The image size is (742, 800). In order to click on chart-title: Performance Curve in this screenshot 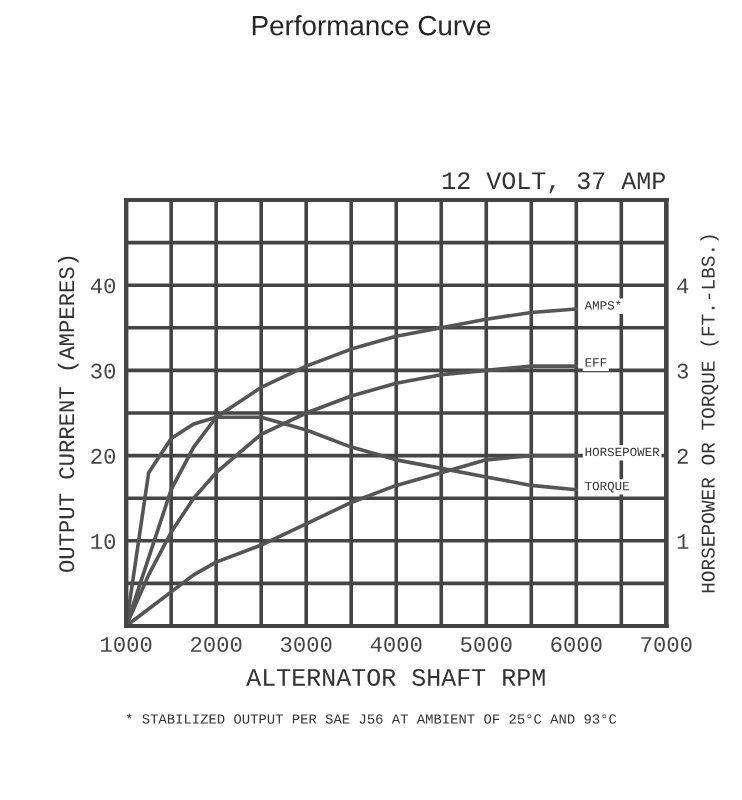, I will do `click(371, 25)`.